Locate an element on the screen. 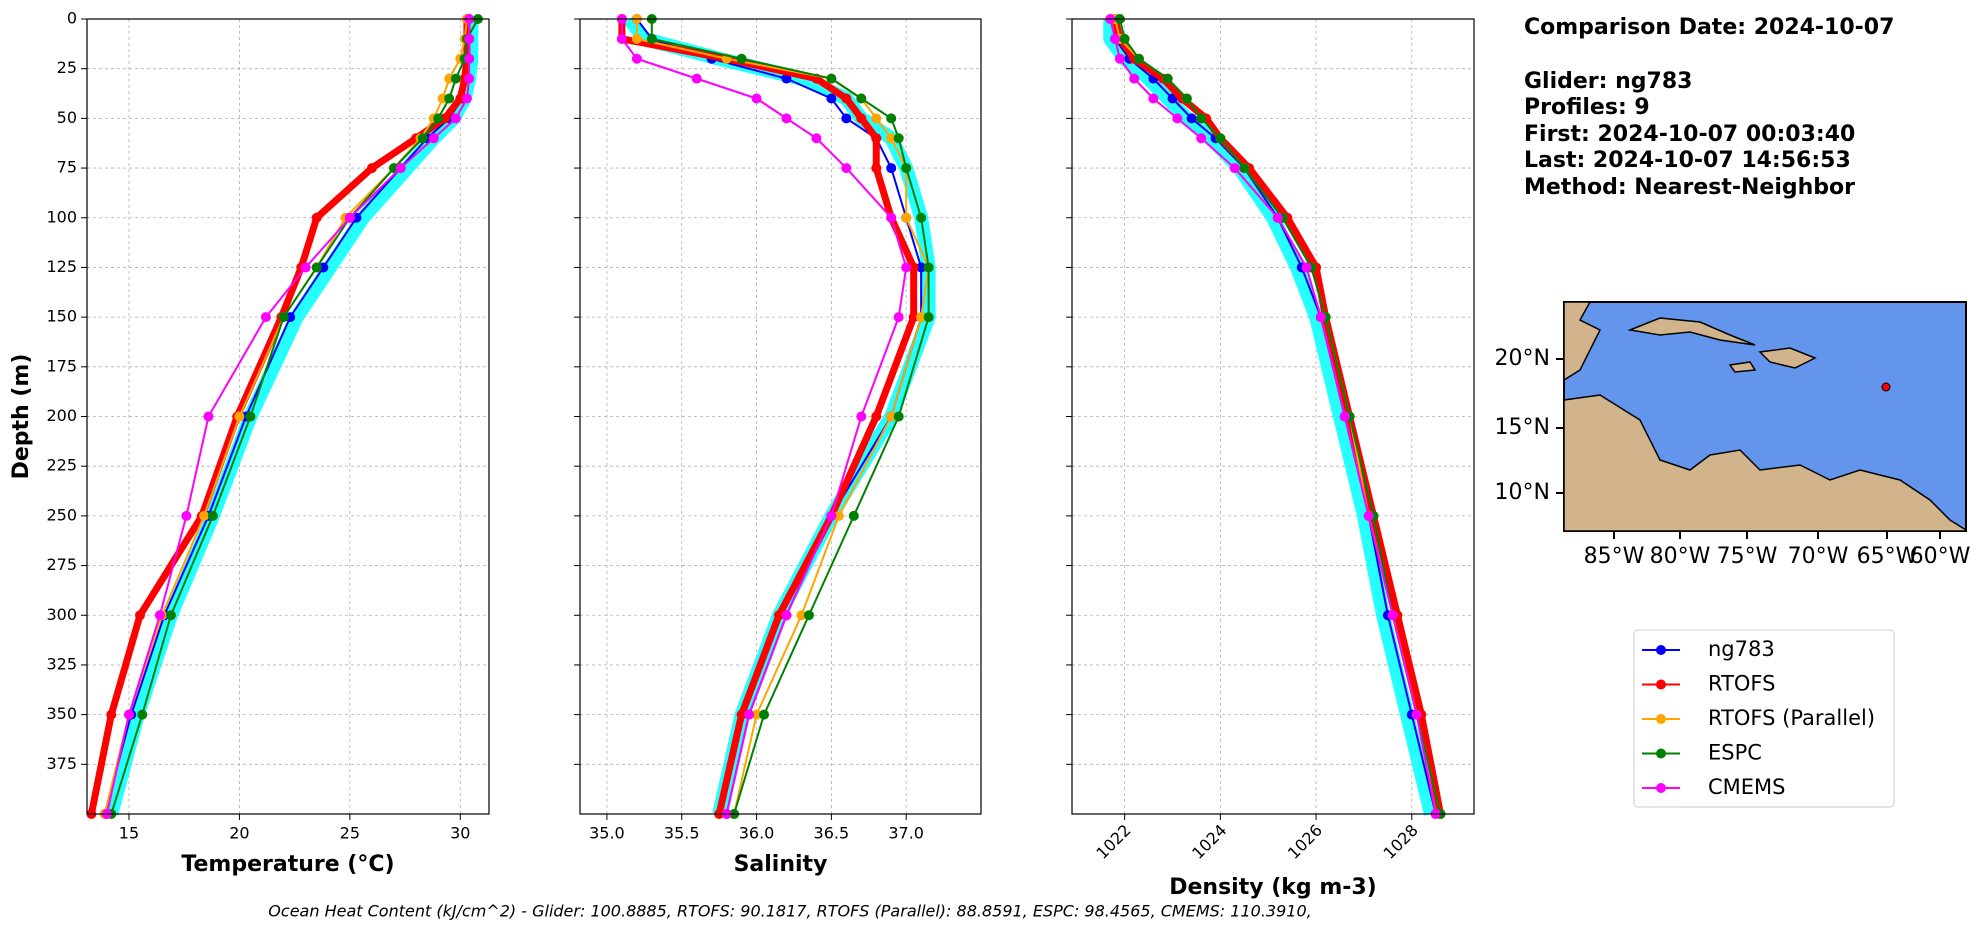 The image size is (1983, 938). map-lon-label: 70°W is located at coordinates (1818, 556).